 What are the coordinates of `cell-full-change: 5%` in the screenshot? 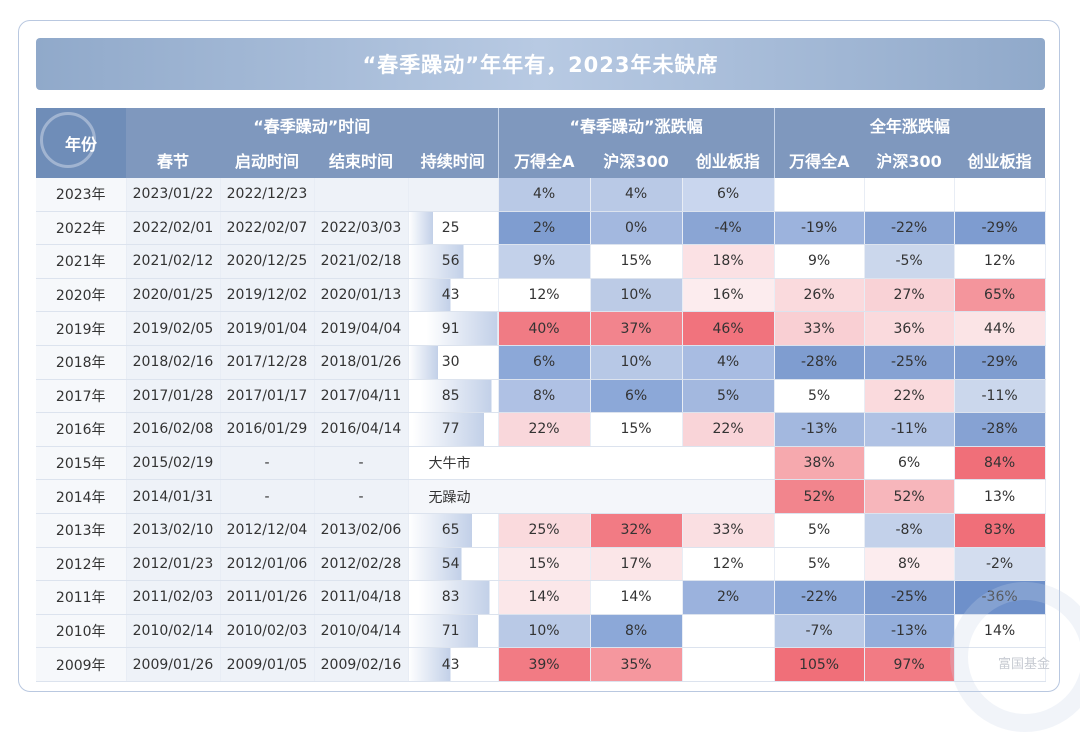 It's located at (819, 564).